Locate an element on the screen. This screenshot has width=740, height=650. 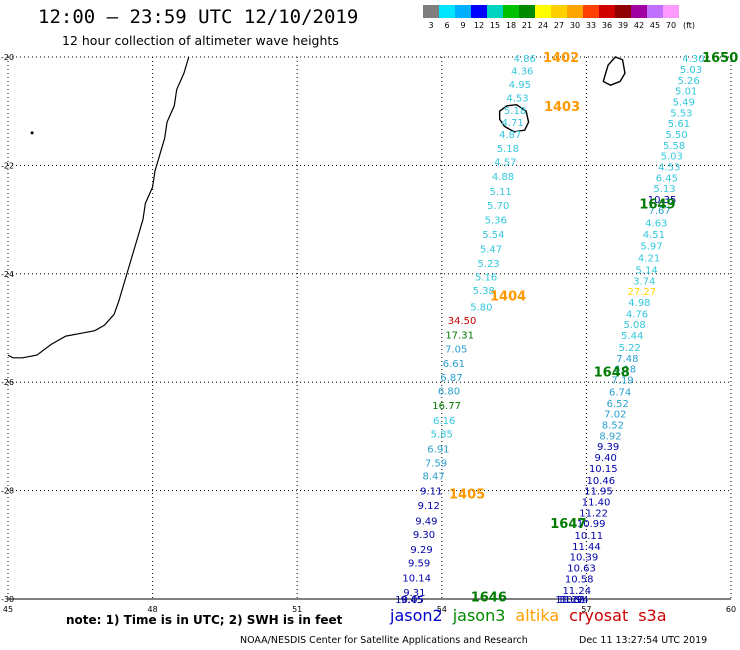
east-track-wave-height: 10.11 is located at coordinates (588, 536).